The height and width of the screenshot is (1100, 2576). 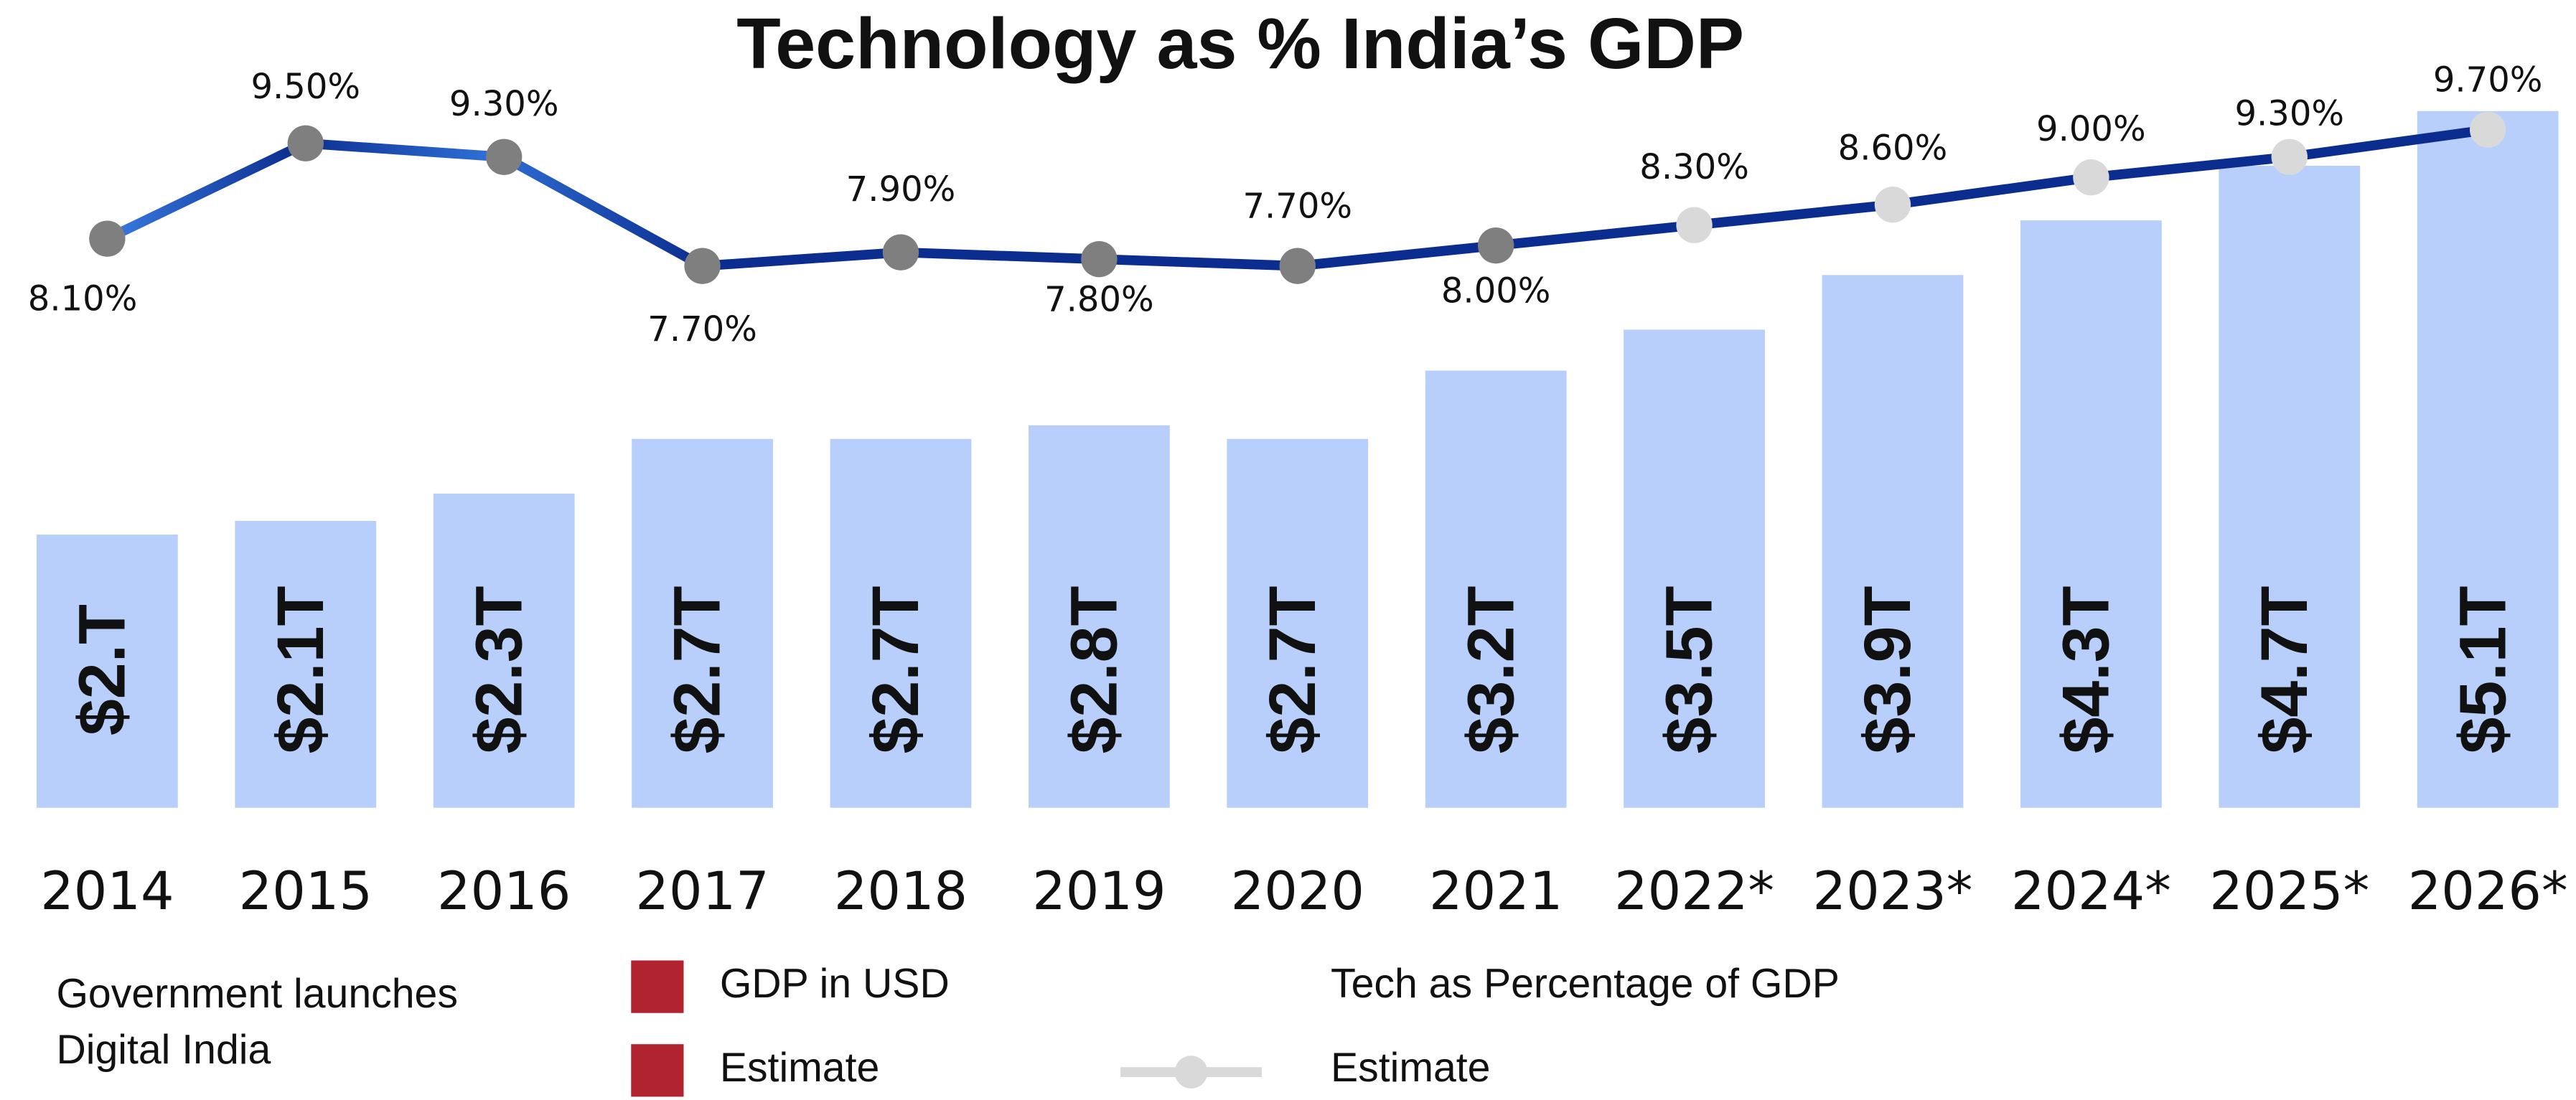 I want to click on bar-label: $4.7T, so click(x=2285, y=670).